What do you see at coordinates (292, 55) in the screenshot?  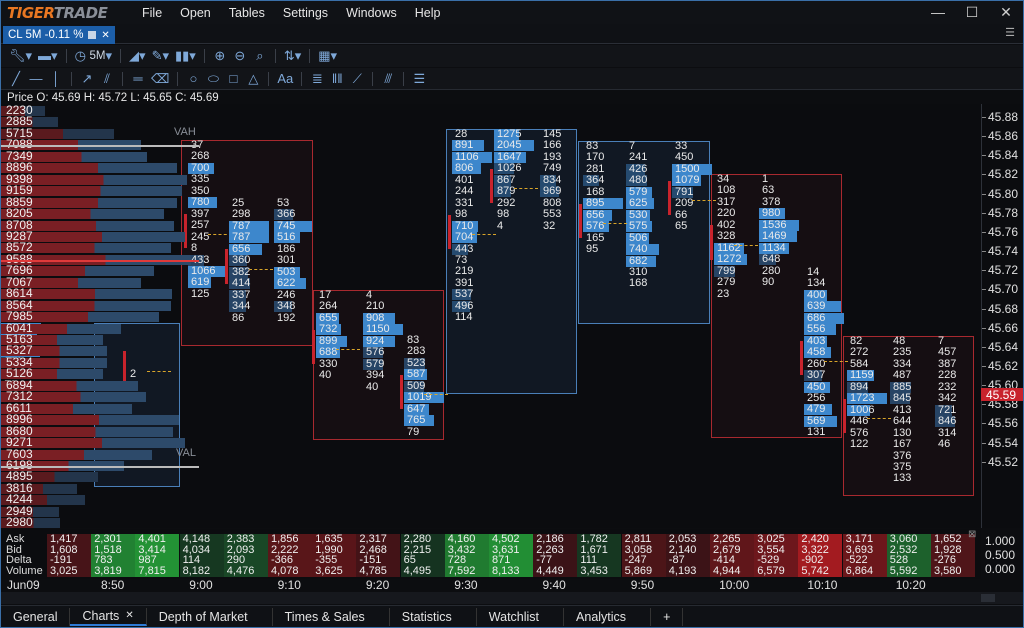 I see `sort-icon: ⇅▾` at bounding box center [292, 55].